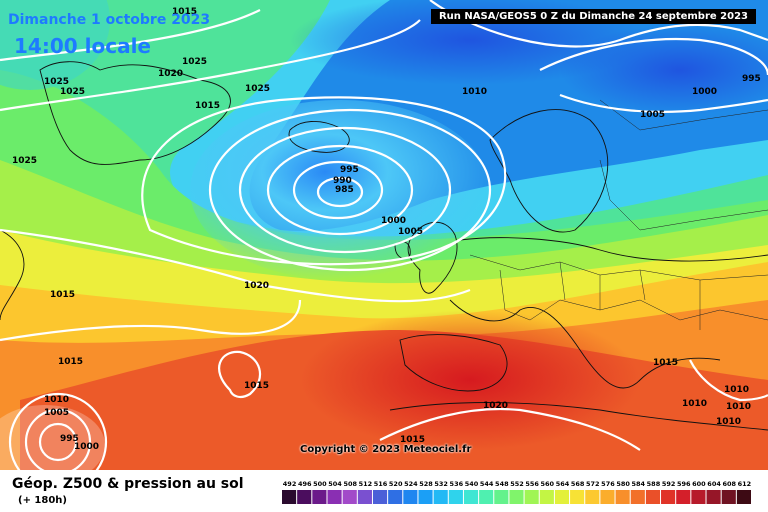 Image resolution: width=768 pixels, height=512 pixels. I want to click on scale-value-label: 608, so click(729, 484).